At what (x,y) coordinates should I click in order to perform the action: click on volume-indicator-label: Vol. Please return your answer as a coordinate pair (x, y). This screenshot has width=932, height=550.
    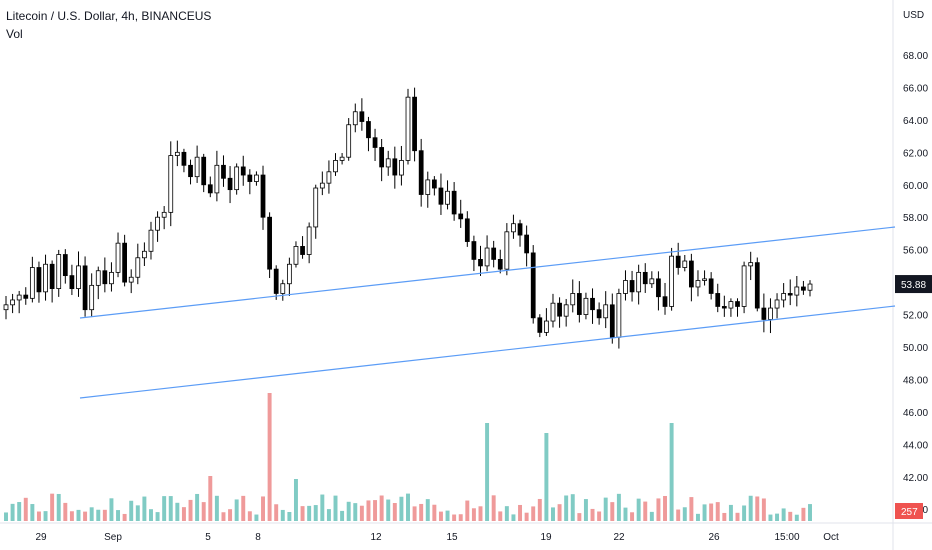
    Looking at the image, I should click on (14, 34).